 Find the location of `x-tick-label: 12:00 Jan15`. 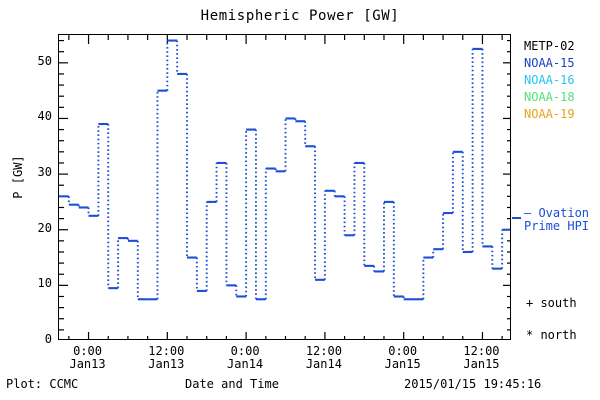

x-tick-label: 12:00 Jan15 is located at coordinates (481, 358).